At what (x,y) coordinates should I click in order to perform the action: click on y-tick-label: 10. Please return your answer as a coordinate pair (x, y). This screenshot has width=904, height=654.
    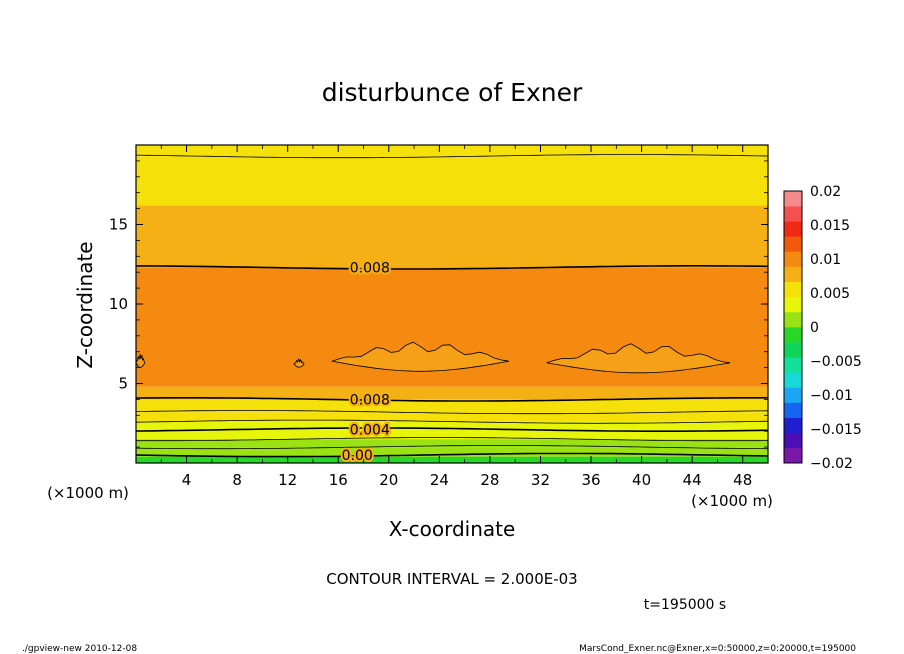
    Looking at the image, I should click on (118, 304).